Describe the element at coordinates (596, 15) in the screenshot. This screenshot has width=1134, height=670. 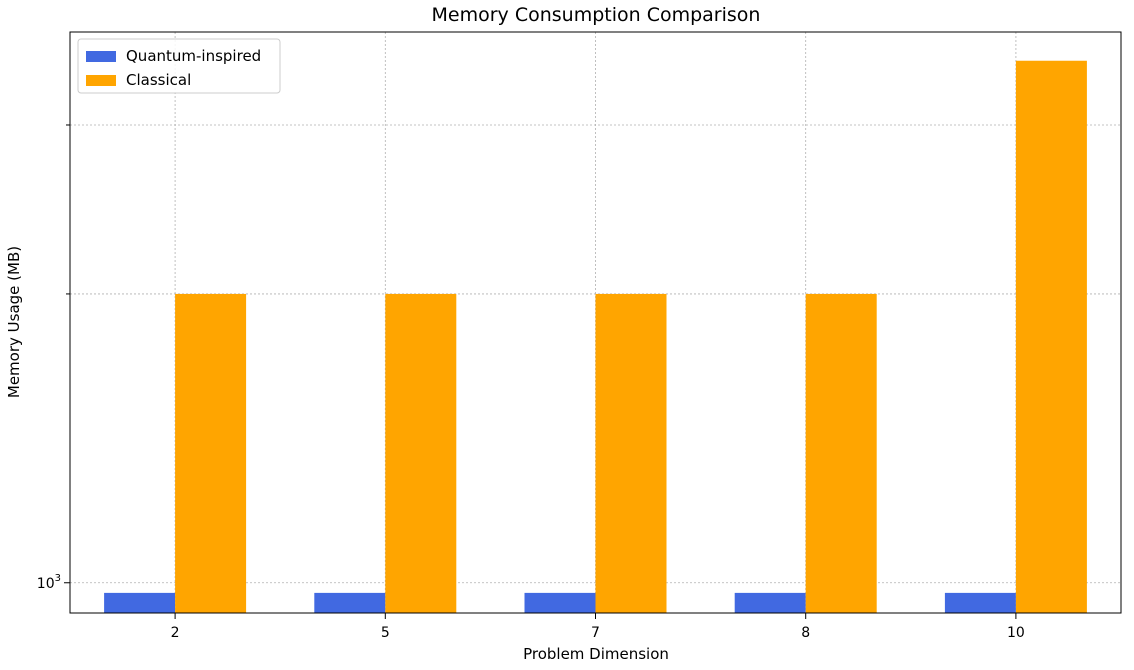
I see `chart-title: Memory Consumption Comparison` at that location.